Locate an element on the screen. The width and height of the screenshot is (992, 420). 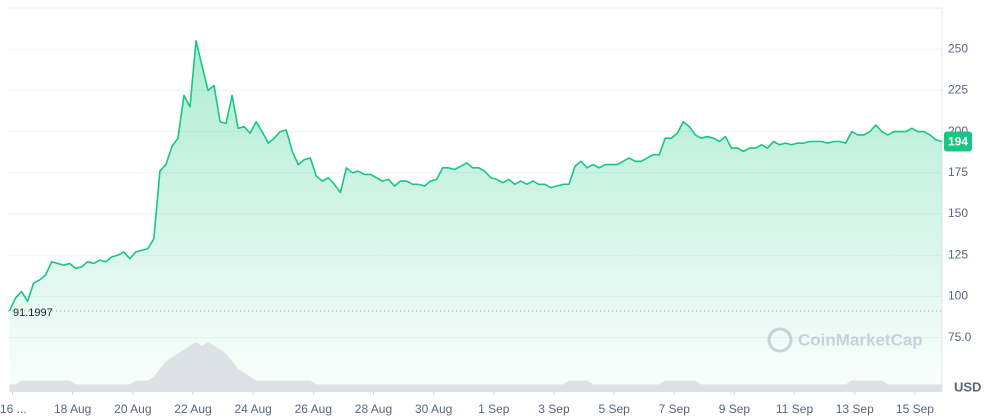
y-tick-label: 100 is located at coordinates (958, 296).